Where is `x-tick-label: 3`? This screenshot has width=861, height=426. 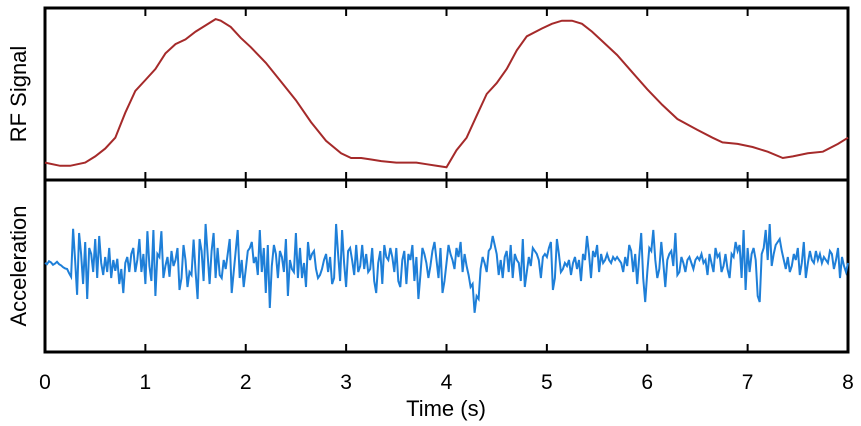 x-tick-label: 3 is located at coordinates (346, 382).